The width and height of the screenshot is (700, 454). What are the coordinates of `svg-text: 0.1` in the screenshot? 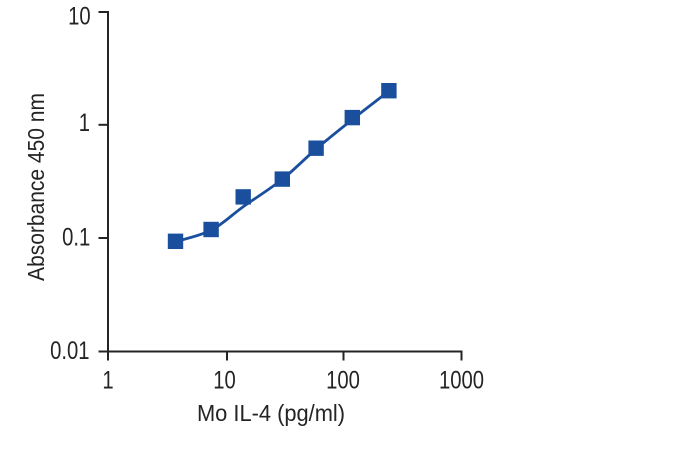 It's located at (76, 237).